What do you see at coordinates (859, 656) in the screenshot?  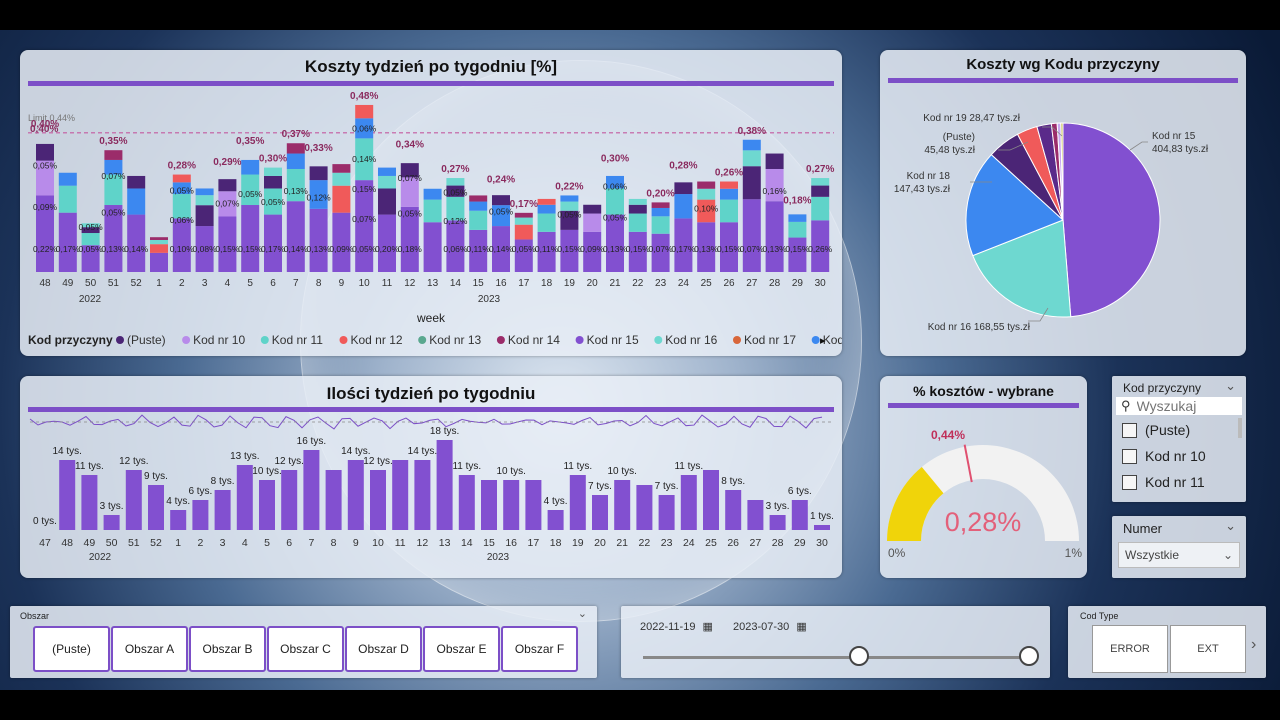 I see `date-slider-start-handle` at bounding box center [859, 656].